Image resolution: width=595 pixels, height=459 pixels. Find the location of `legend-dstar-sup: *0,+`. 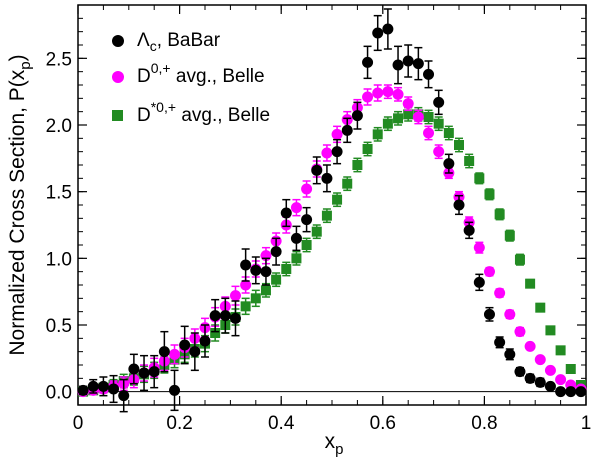

legend-dstar-sup: *0,+ is located at coordinates (163, 107).